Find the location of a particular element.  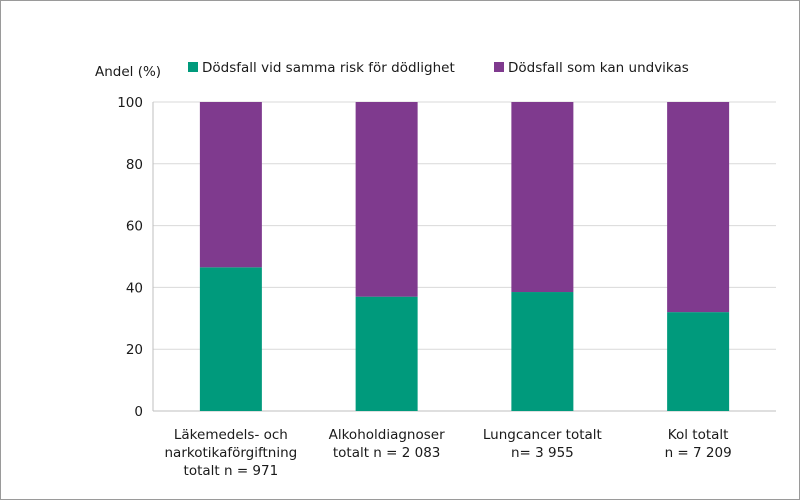

x-category-label: Kol totalt is located at coordinates (698, 435).